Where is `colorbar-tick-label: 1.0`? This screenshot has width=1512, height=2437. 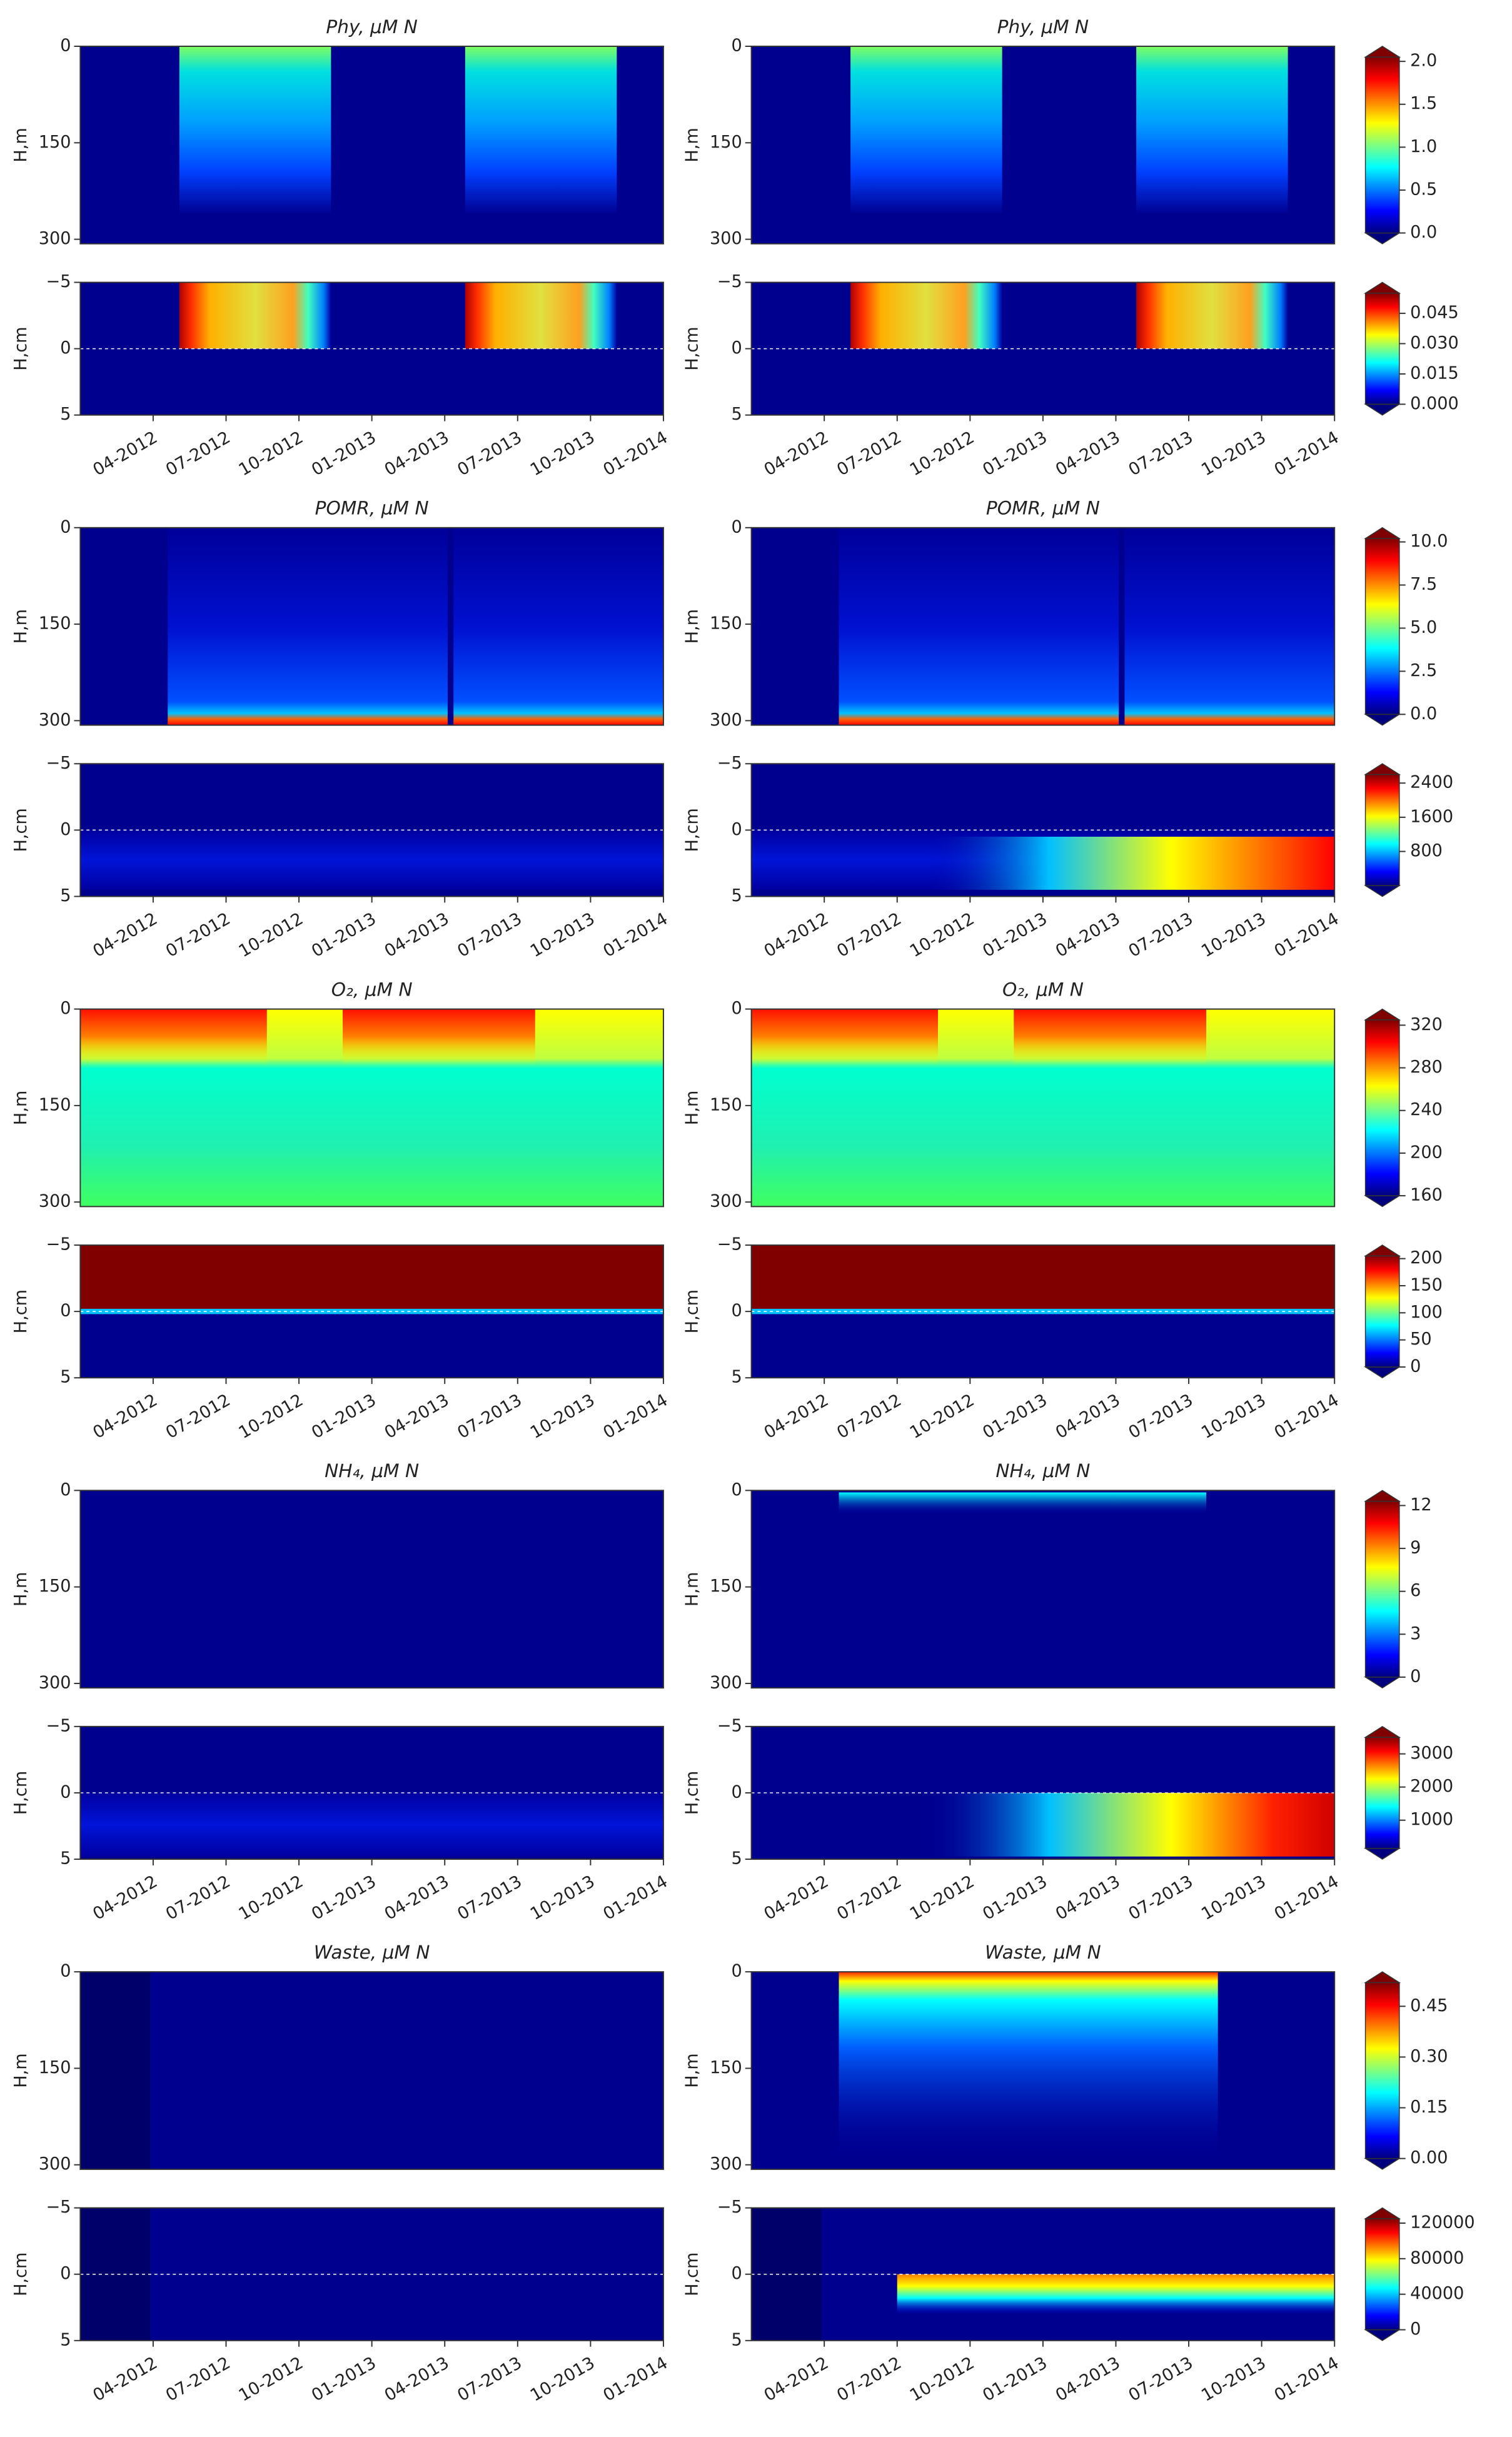 colorbar-tick-label: 1.0 is located at coordinates (1423, 147).